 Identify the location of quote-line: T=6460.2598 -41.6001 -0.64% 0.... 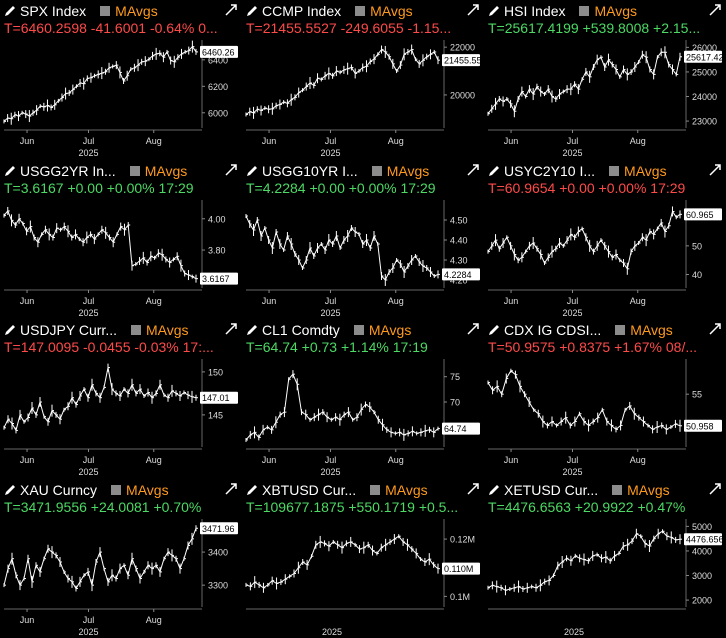
(111, 28).